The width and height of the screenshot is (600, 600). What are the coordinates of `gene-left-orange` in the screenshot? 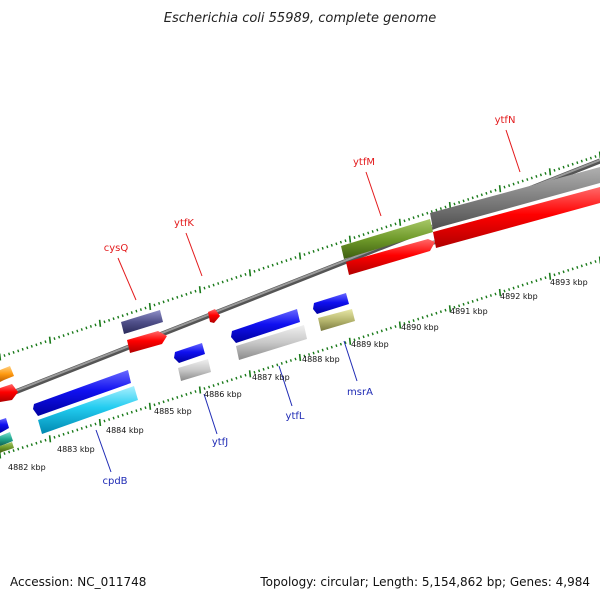 It's located at (7, 374).